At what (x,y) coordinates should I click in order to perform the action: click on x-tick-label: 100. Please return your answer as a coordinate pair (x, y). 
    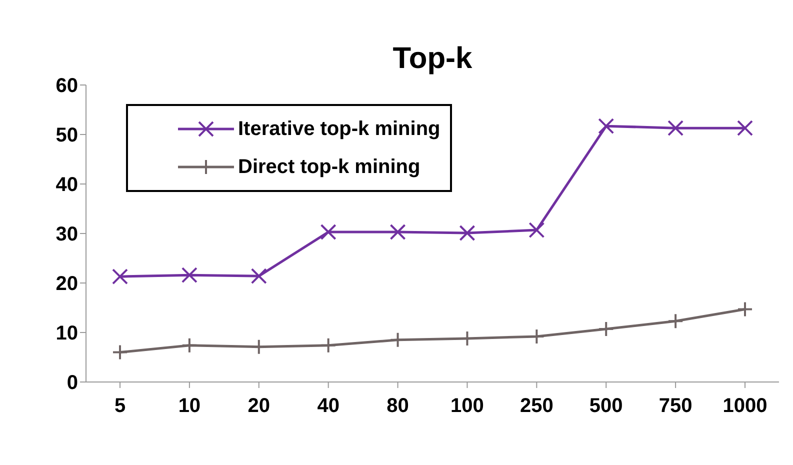
    Looking at the image, I should click on (467, 406).